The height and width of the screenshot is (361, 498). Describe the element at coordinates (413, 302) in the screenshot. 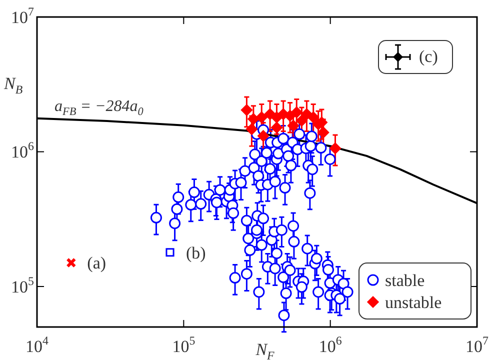

I see `legend-label: unstable` at that location.